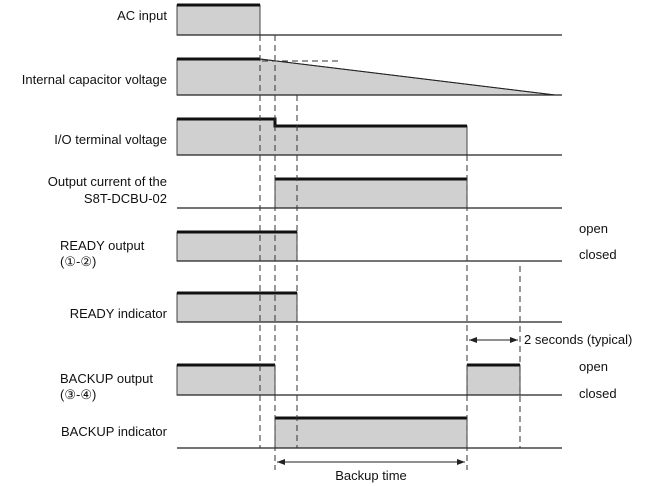 This screenshot has height=486, width=651. I want to click on backup-time-arrowhead-left, so click(281, 462).